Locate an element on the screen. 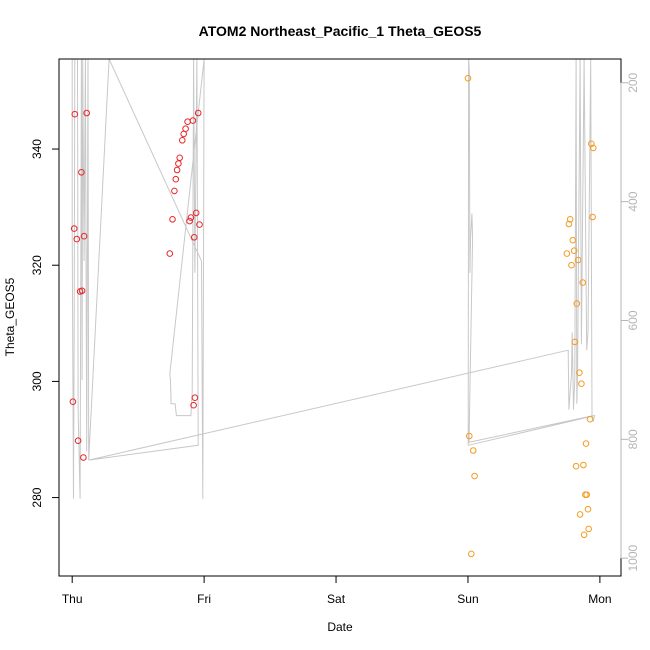 This screenshot has height=650, width=650. y2-tick-label: 400 is located at coordinates (633, 201).